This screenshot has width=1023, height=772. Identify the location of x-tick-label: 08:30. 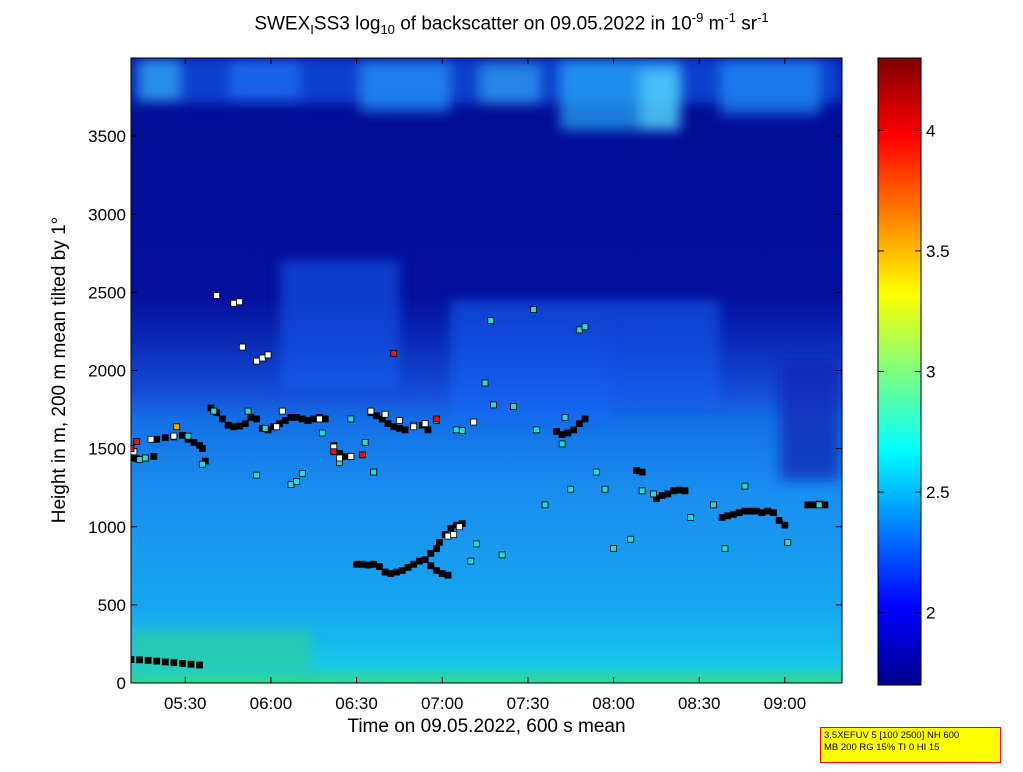
(699, 703).